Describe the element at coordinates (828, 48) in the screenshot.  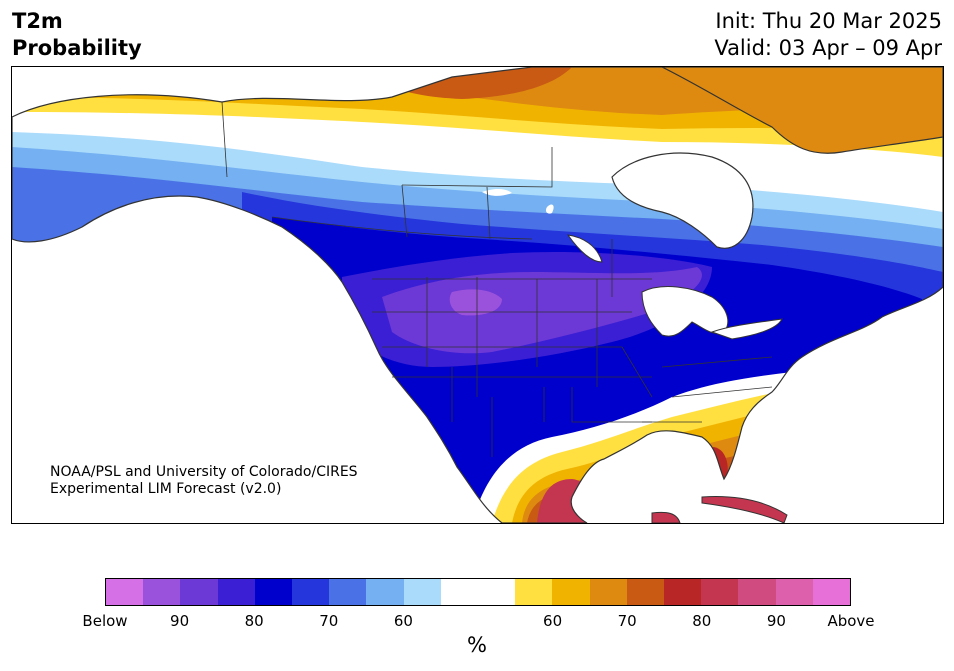
I see `valid-range: Valid: 03 Apr – 09 Apr` at that location.